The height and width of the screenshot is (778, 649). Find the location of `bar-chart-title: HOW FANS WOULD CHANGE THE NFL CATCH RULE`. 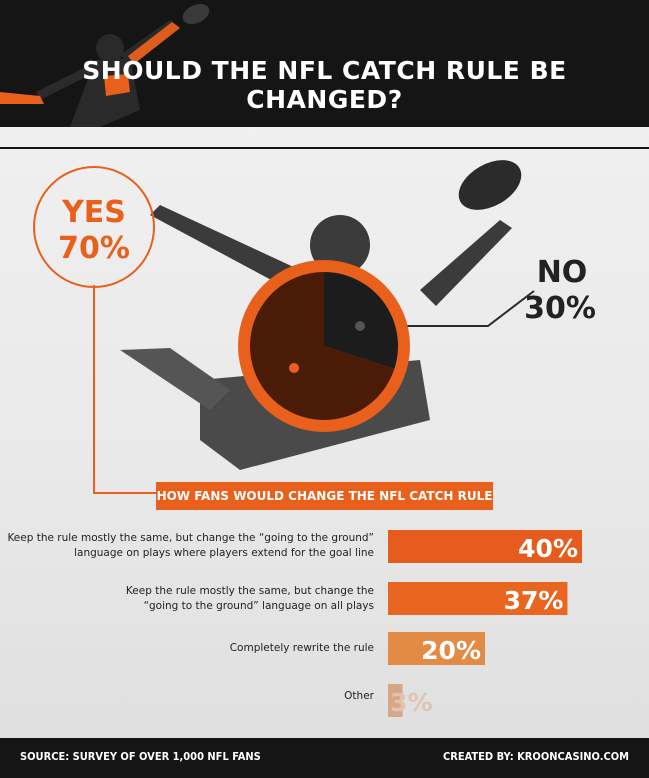

bar-chart-title: HOW FANS WOULD CHANGE THE NFL CATCH RULE is located at coordinates (324, 496).